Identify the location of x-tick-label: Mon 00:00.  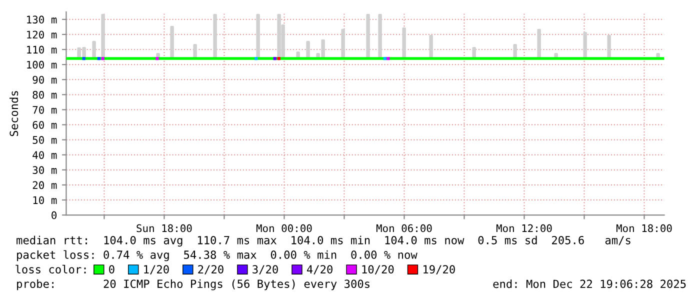
(284, 228).